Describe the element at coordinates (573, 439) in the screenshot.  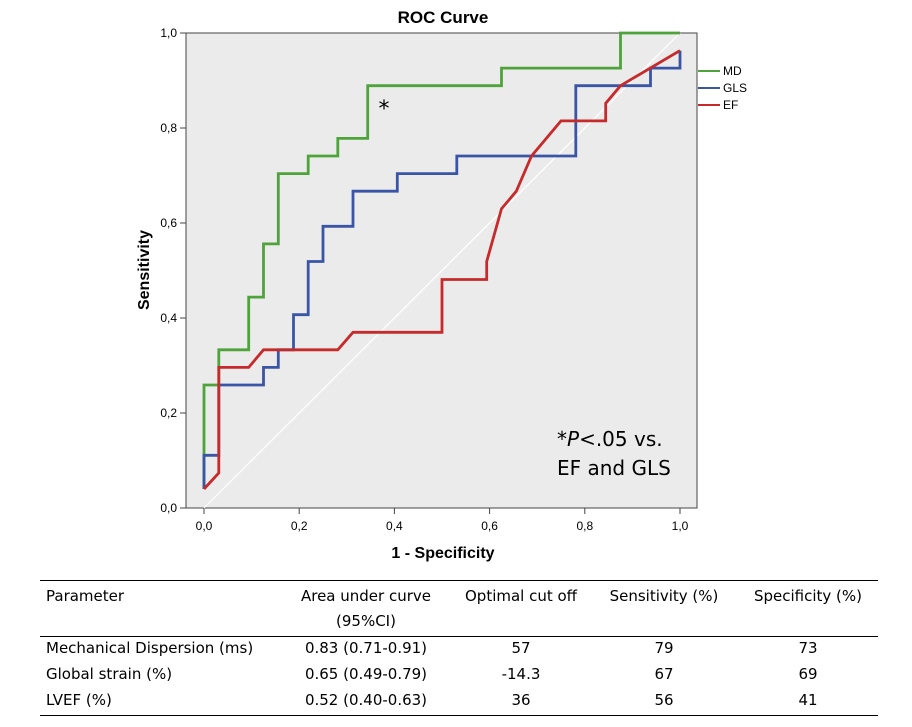
I see `annotation-p: P` at that location.